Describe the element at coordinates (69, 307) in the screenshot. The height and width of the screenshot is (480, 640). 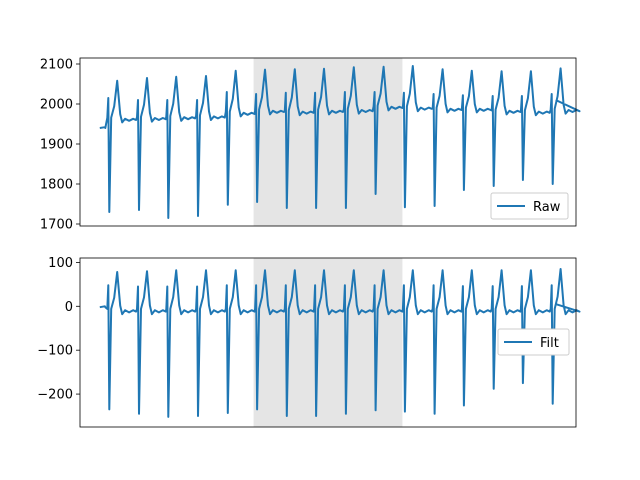
I see `y-tick-label: 0` at that location.